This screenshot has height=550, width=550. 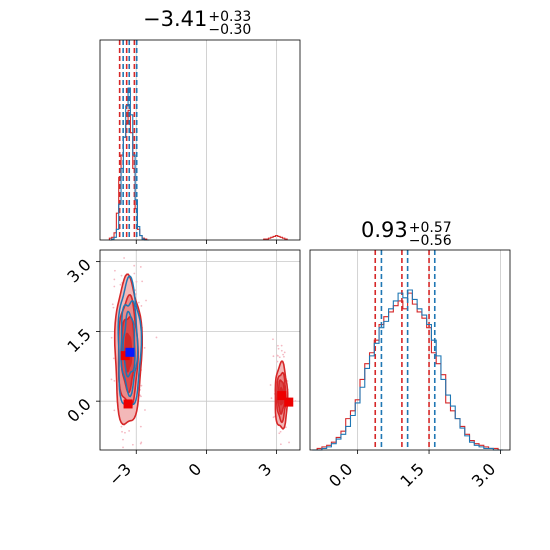 I want to click on top-frame, so click(x=200, y=140).